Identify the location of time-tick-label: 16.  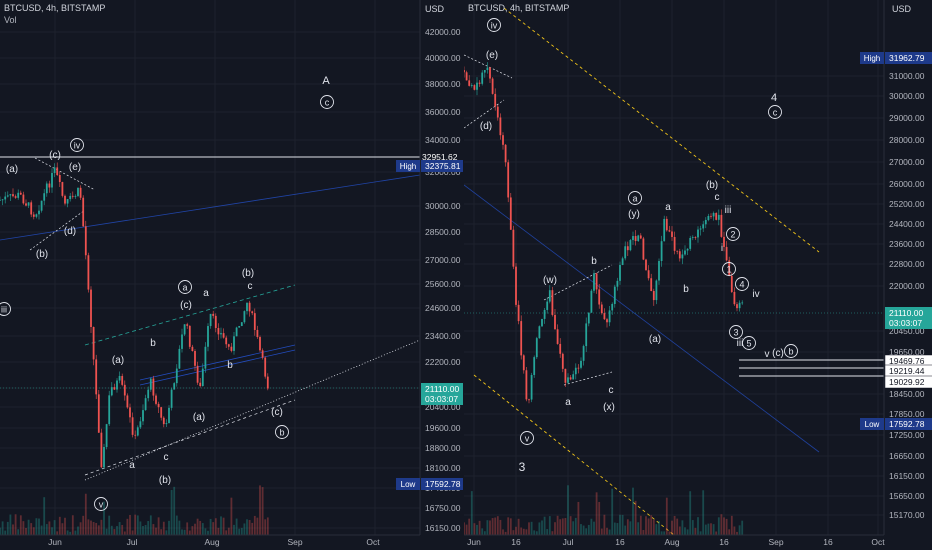
(516, 542).